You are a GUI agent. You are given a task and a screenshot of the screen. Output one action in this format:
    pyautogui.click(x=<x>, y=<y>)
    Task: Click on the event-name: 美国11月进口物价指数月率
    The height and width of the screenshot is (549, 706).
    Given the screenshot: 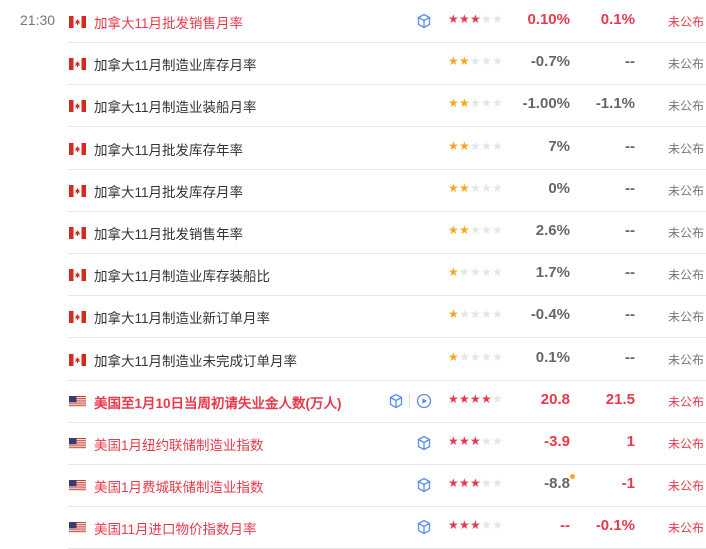 What is the action you would take?
    pyautogui.click(x=175, y=530)
    